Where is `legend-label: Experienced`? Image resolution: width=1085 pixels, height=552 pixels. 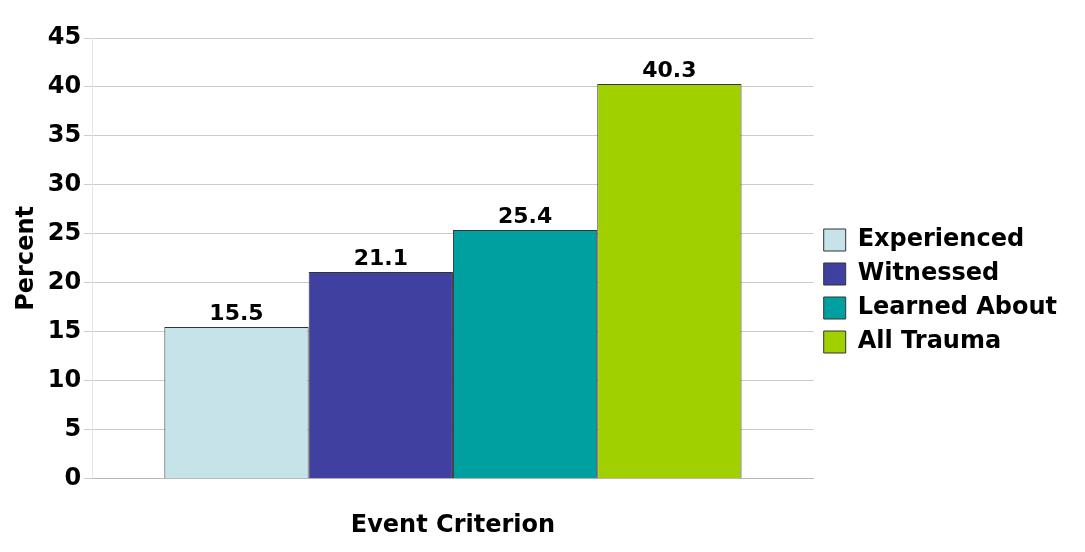 legend-label: Experienced is located at coordinates (941, 238).